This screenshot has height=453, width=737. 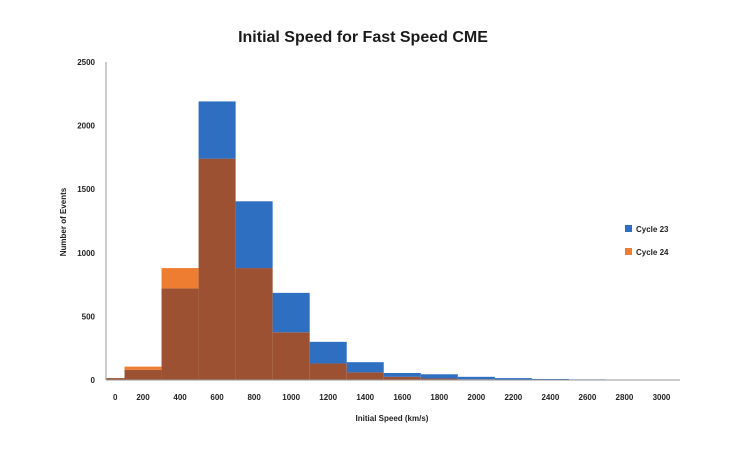 I want to click on x-tick-label: 1000, so click(x=291, y=397).